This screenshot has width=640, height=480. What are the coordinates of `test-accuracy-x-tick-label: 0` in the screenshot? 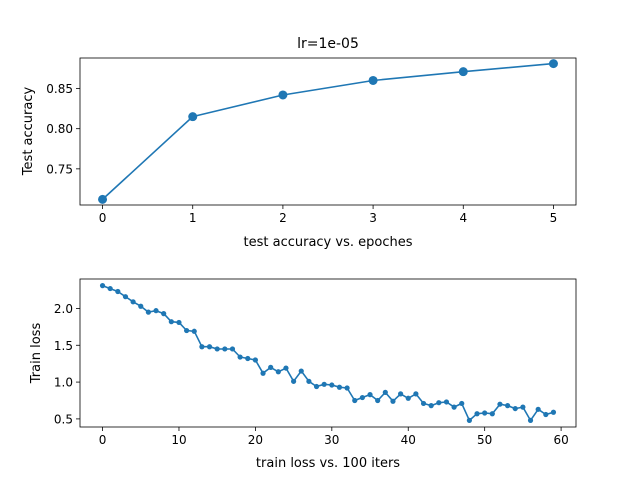 It's located at (103, 218).